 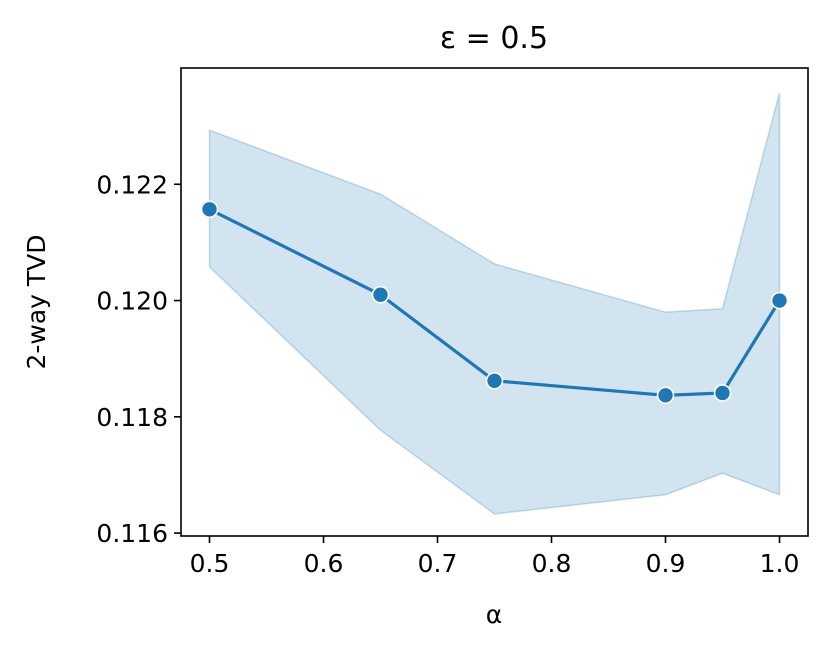 I want to click on y-tick-label: 0.118, so click(x=132, y=417).